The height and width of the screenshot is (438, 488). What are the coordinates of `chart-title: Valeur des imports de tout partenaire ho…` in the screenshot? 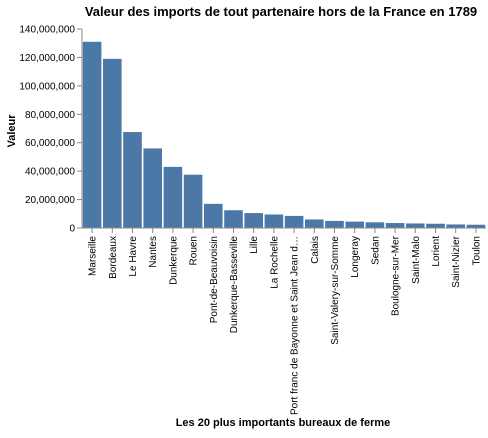 It's located at (281, 11).